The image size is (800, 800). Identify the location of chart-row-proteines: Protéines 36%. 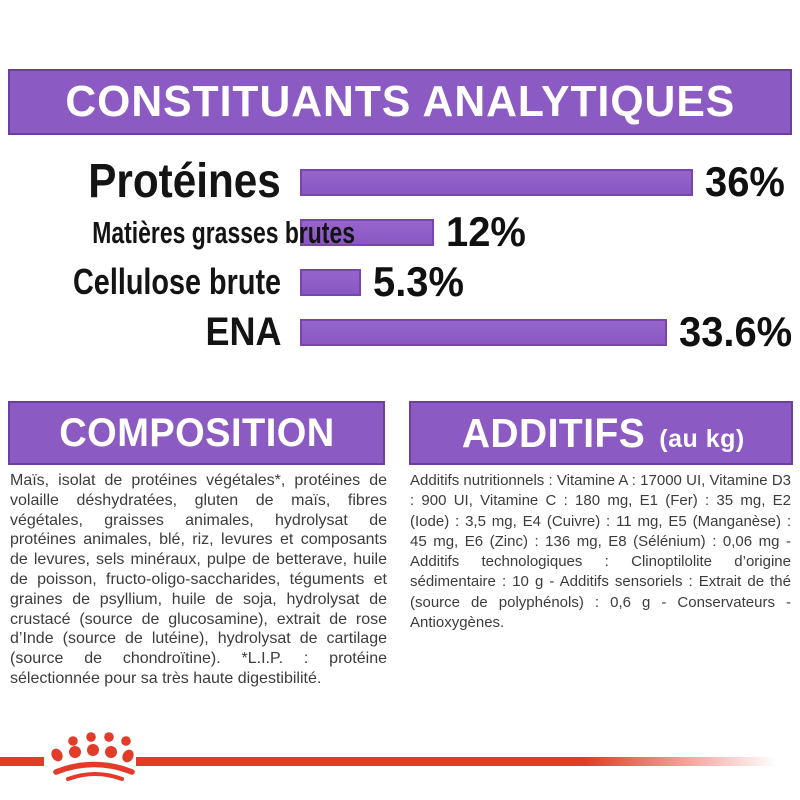
(400, 182).